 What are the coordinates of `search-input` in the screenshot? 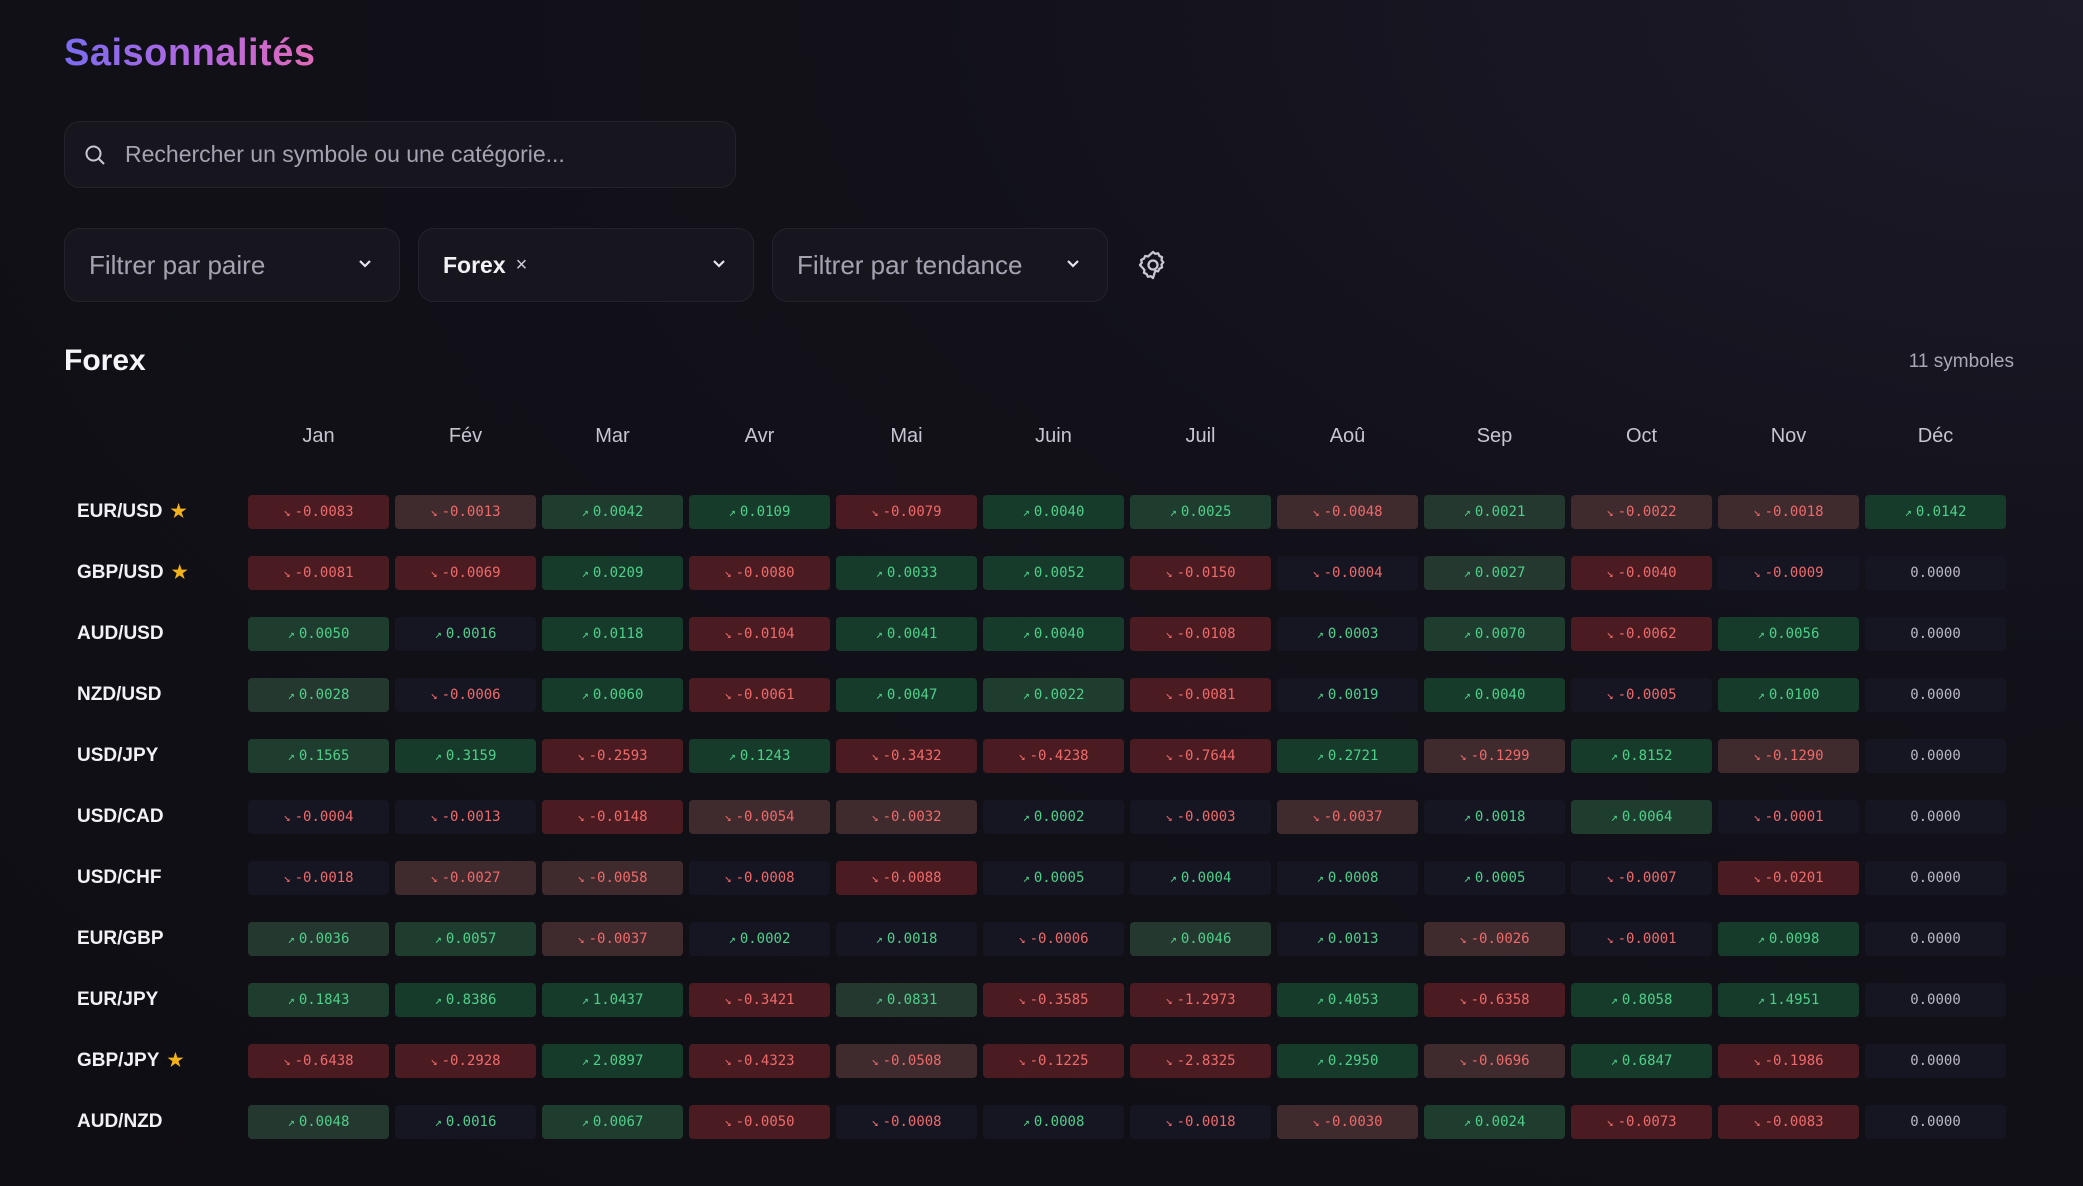 It's located at (415, 154).